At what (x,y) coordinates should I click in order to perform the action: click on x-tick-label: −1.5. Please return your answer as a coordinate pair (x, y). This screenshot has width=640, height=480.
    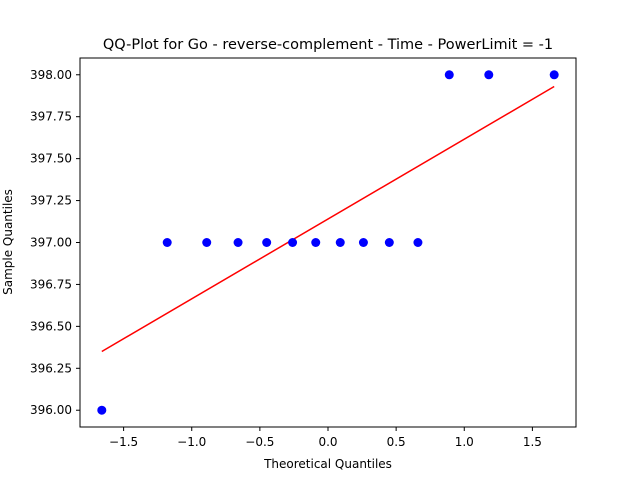
    Looking at the image, I should click on (123, 442).